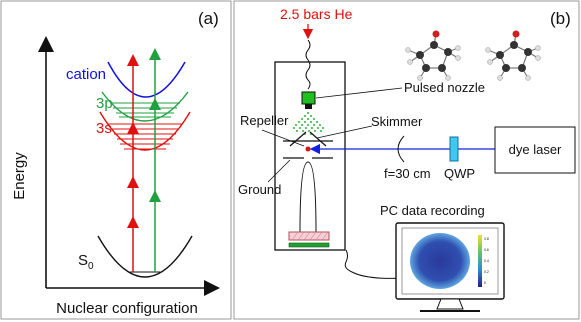 The height and width of the screenshot is (322, 581). What do you see at coordinates (486, 239) in the screenshot?
I see `colorbar-tick: 0.8` at bounding box center [486, 239].